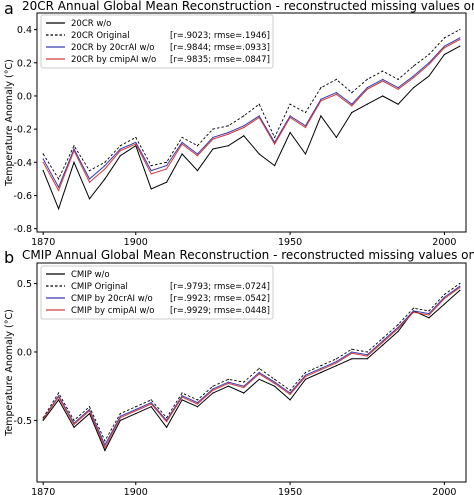  Describe the element at coordinates (157, 41) in the screenshot. I see `legend-box` at that location.